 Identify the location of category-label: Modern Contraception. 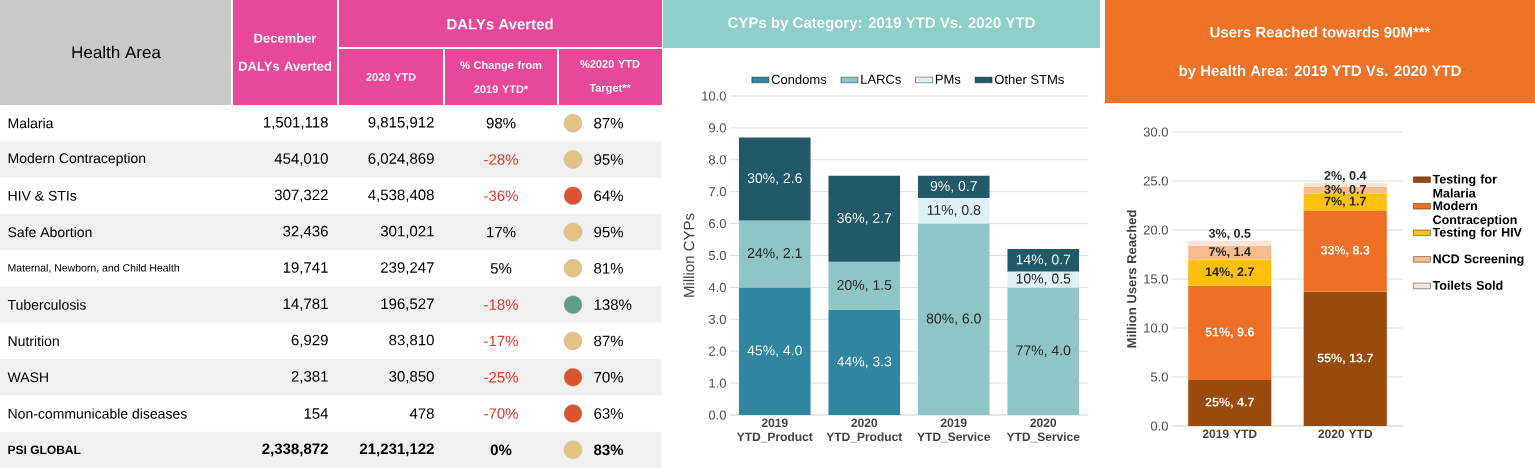
(77, 159).